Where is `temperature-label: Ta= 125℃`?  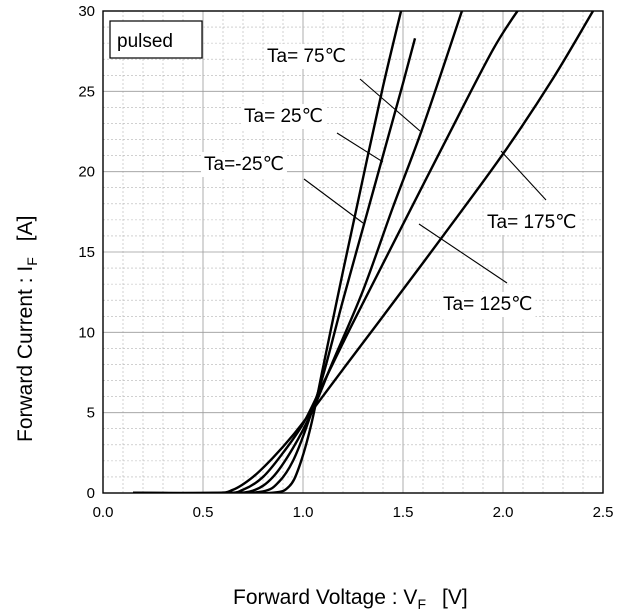
temperature-label: Ta= 125℃ is located at coordinates (487, 304).